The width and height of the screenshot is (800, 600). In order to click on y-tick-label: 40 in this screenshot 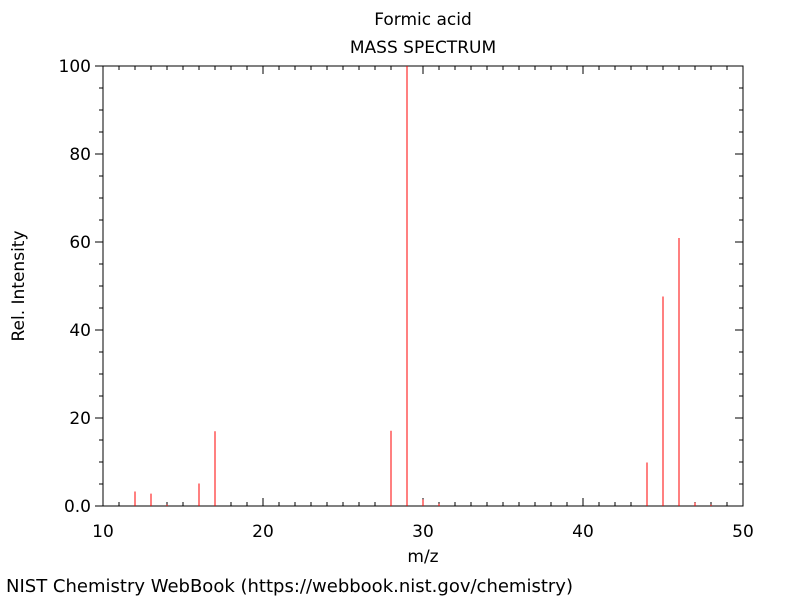, I will do `click(80, 331)`.